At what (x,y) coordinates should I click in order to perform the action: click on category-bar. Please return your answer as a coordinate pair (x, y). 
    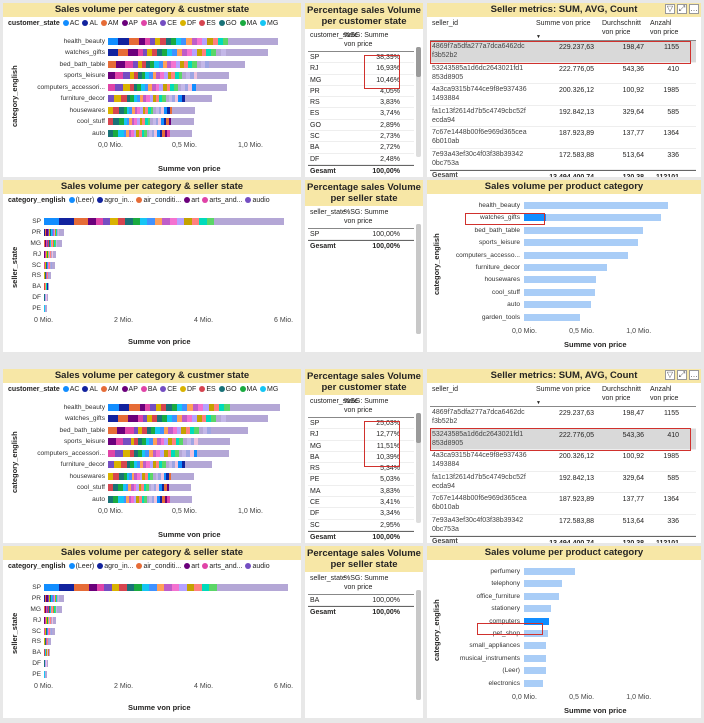
    Looking at the image, I should click on (559, 292).